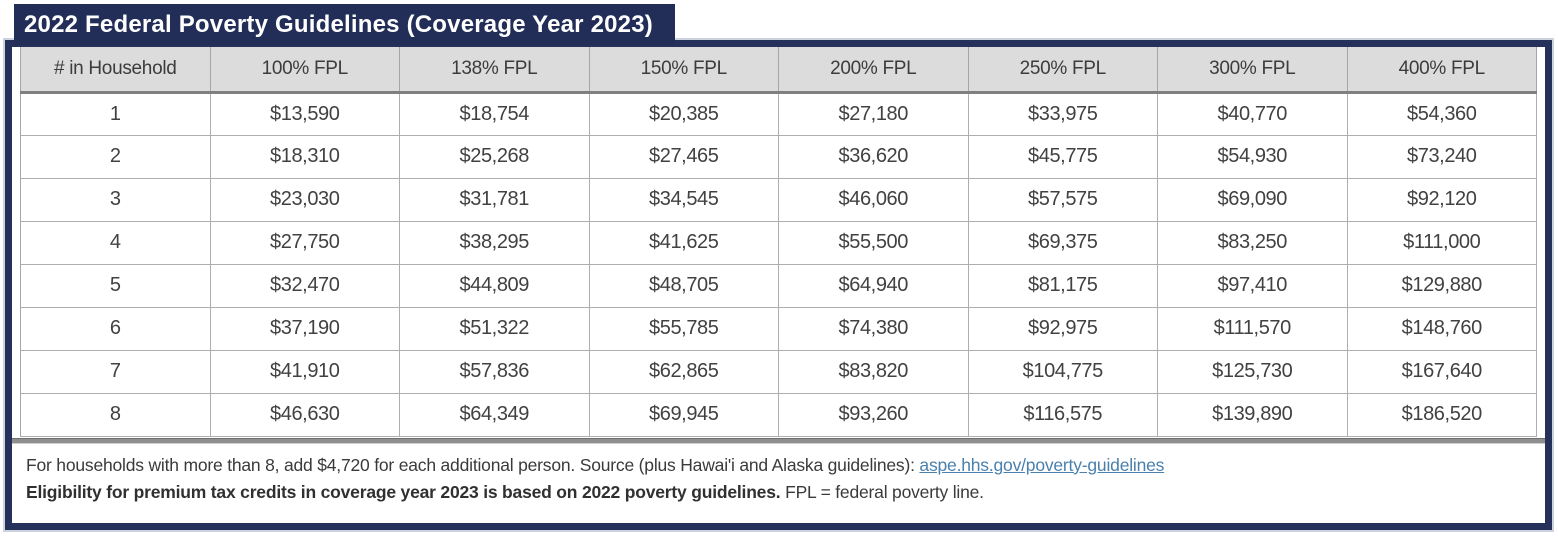 The width and height of the screenshot is (1558, 537). Describe the element at coordinates (1252, 328) in the screenshot. I see `fpl-value-cell: $111,570` at that location.